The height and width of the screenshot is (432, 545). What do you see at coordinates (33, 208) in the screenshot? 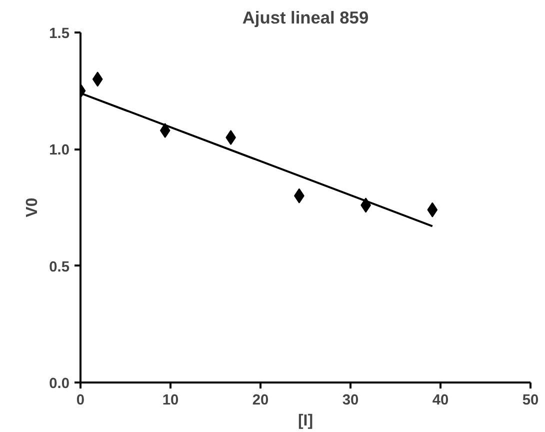
I see `y-axis-title: V0` at bounding box center [33, 208].